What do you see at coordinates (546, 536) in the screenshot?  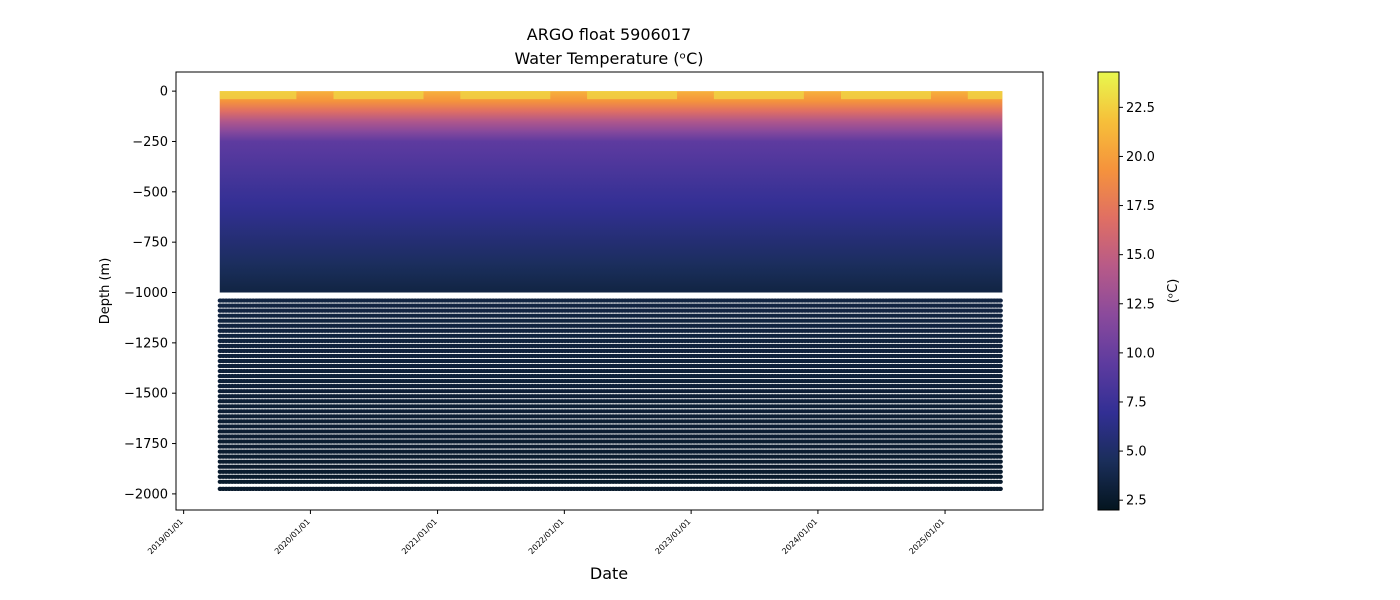 I see `x-tick-label: 2022/01/01` at bounding box center [546, 536].